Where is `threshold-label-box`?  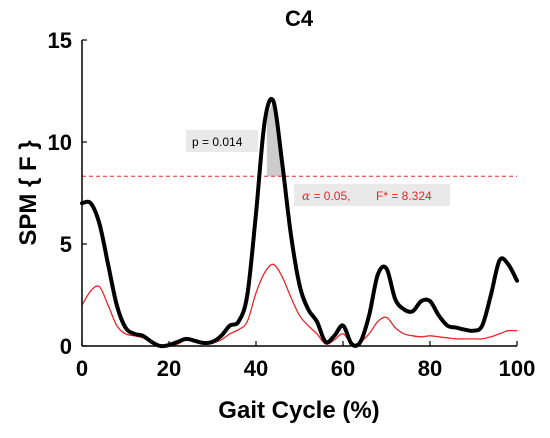 threshold-label-box is located at coordinates (372, 195).